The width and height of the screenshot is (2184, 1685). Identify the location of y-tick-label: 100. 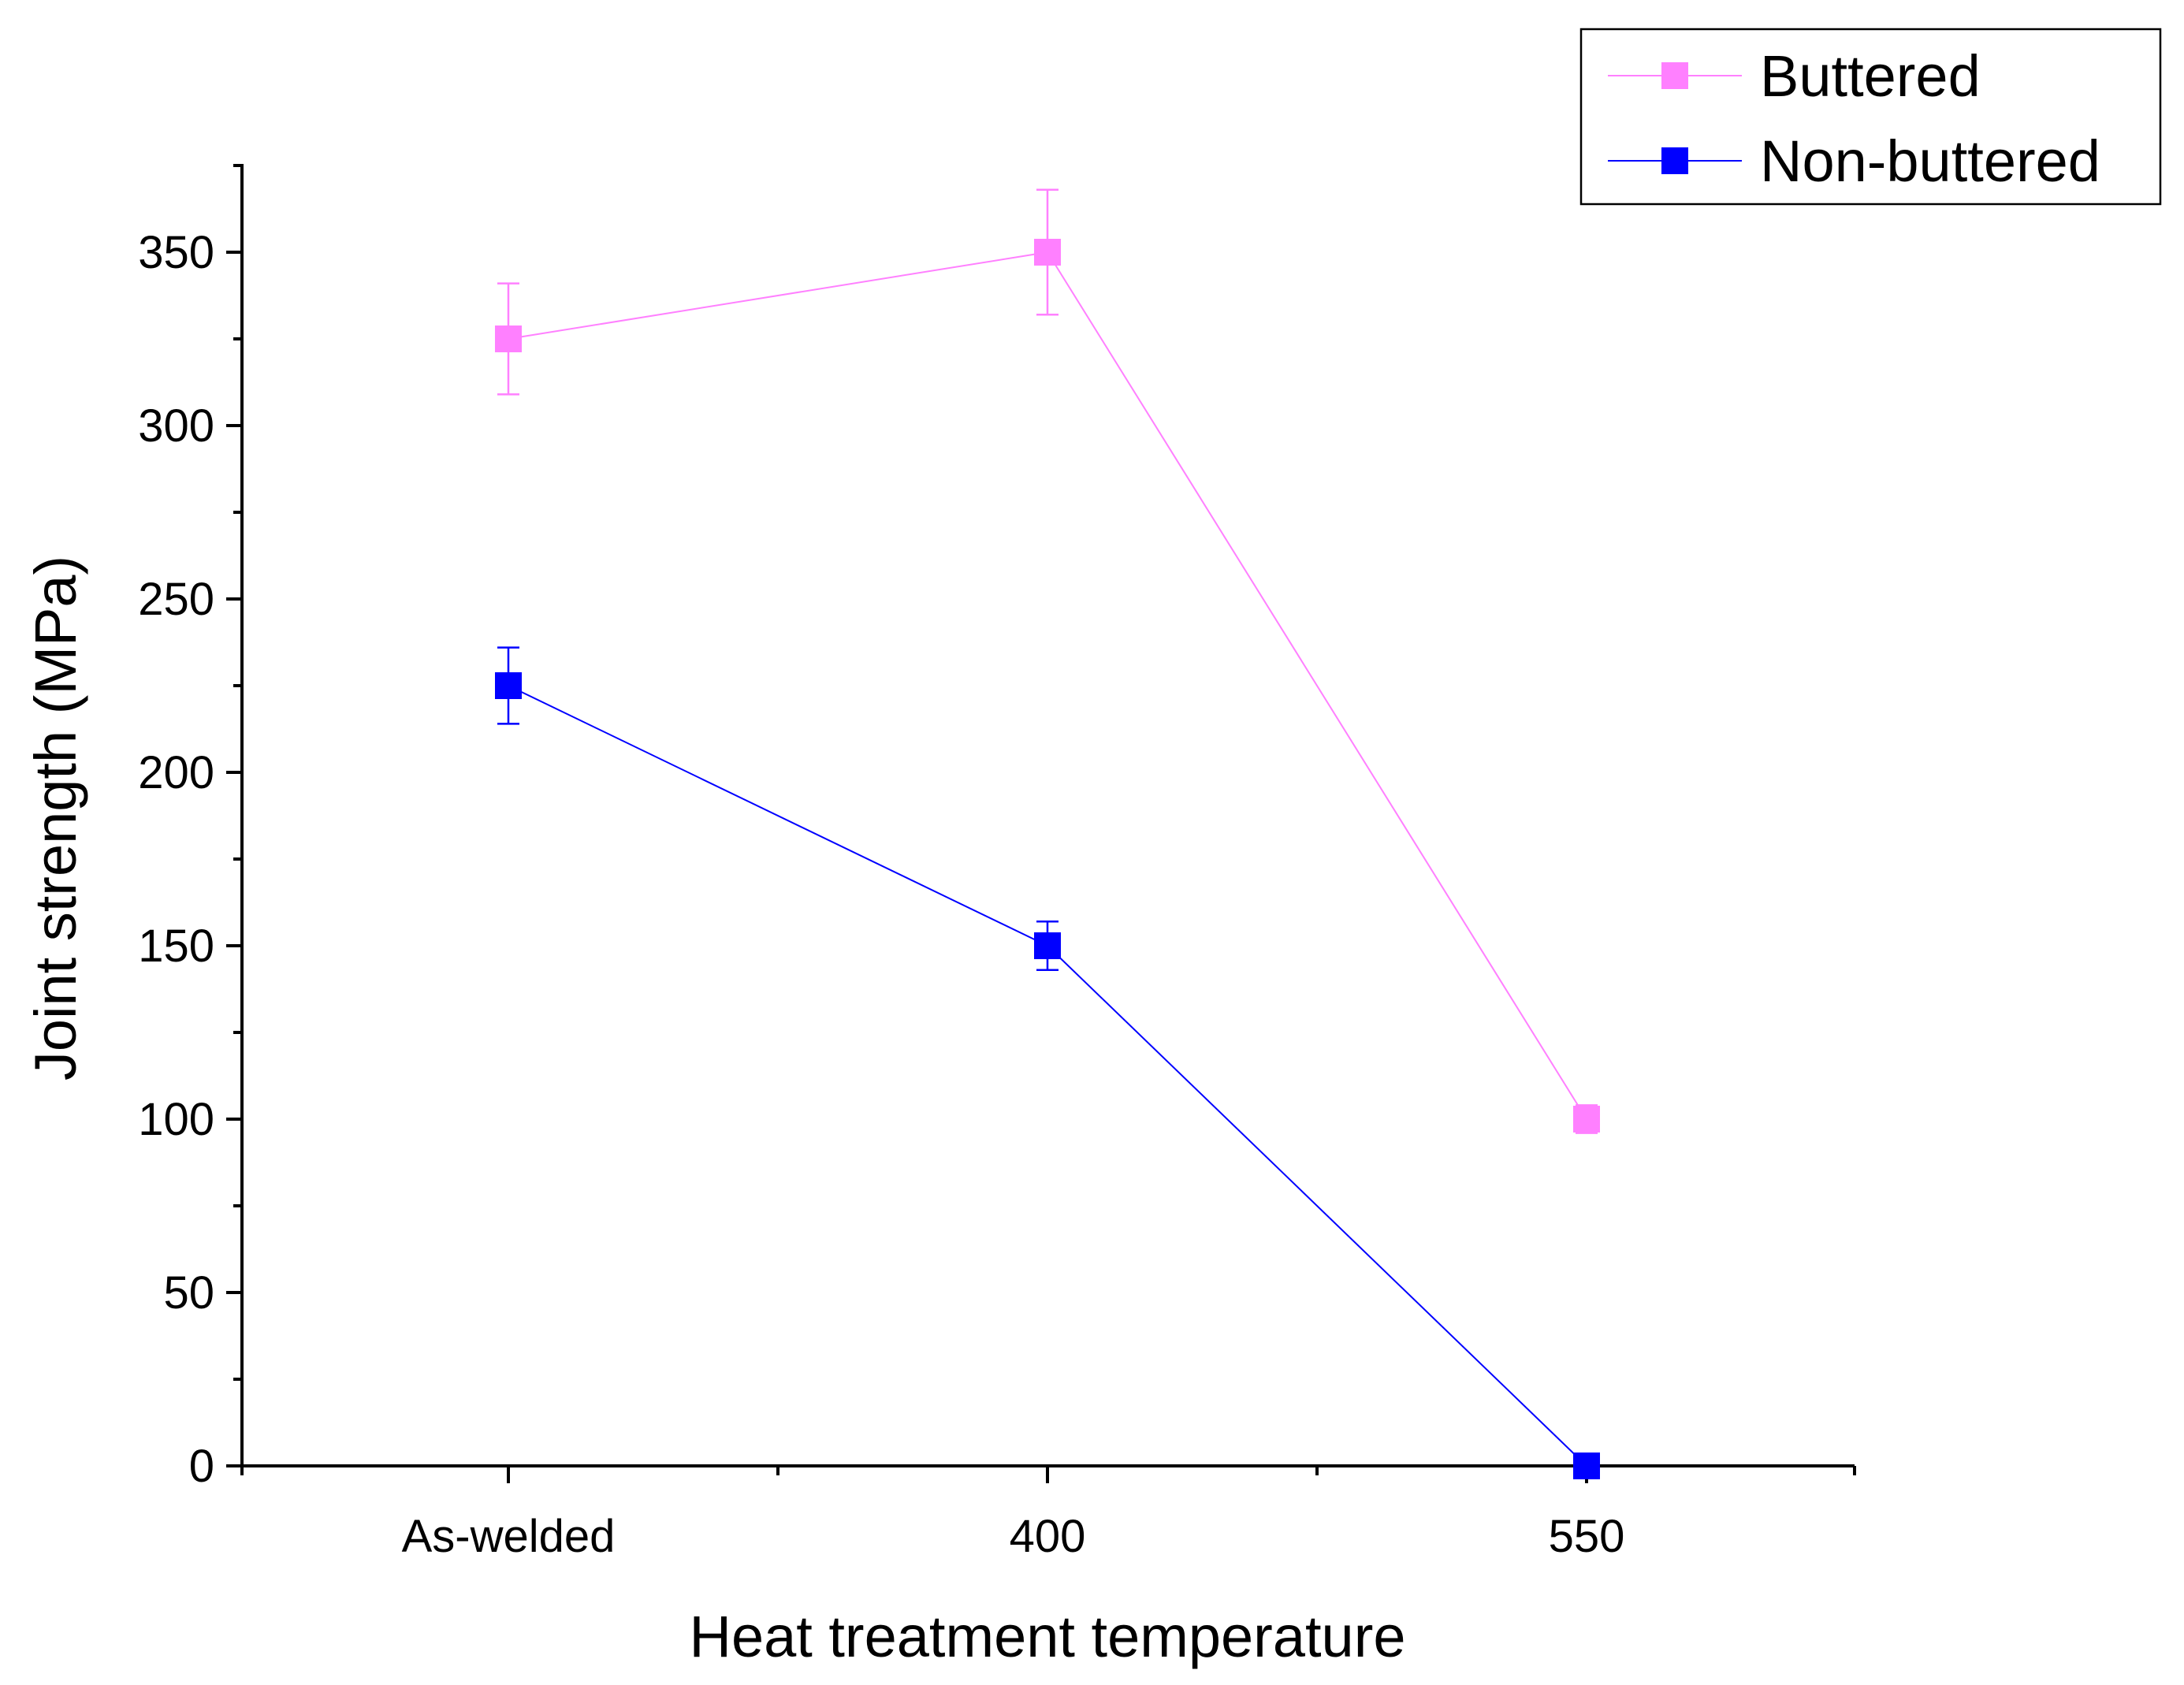
(176, 1119).